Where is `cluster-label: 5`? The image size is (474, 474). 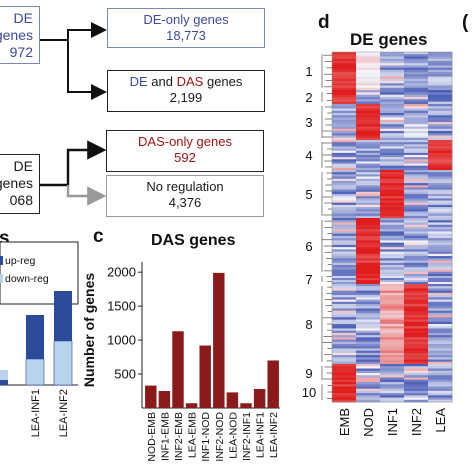
cluster-label: 5 is located at coordinates (308, 194).